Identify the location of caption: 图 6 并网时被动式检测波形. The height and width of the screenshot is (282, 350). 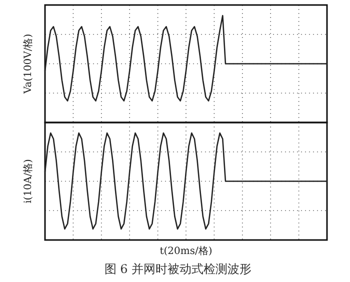
(178, 269).